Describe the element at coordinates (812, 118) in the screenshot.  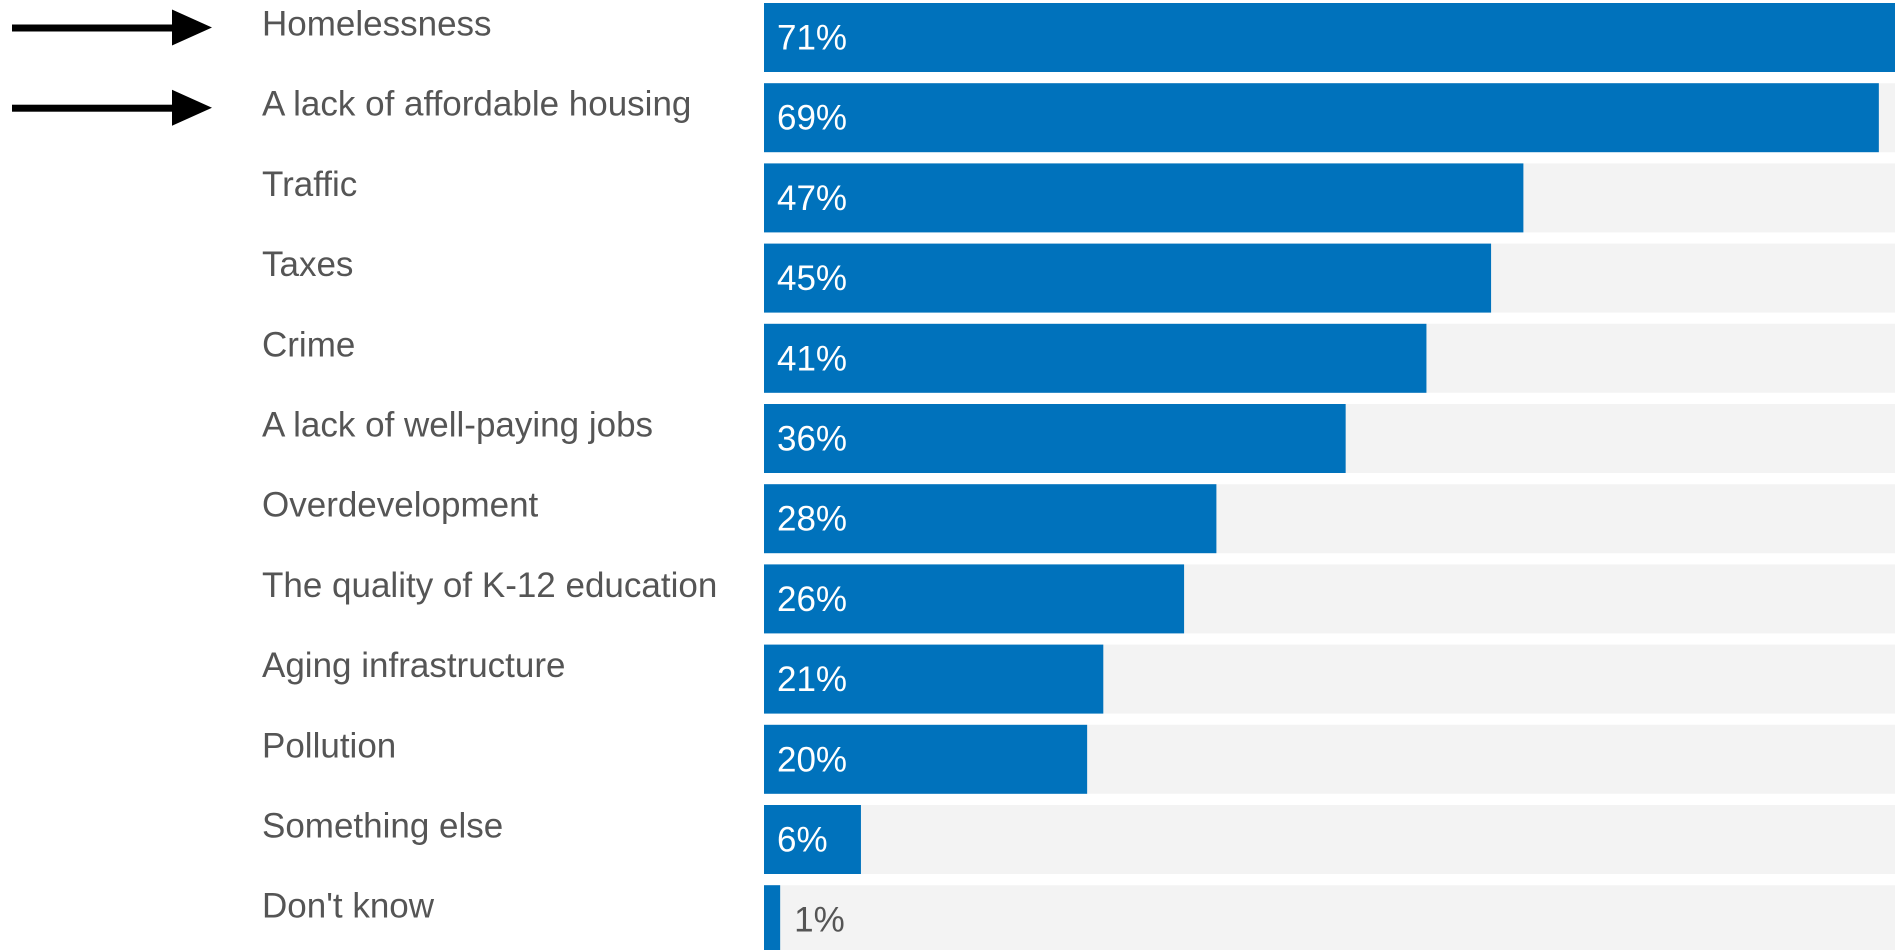
I see `value-label-a-lack-of-affordable-housing: 69%` at that location.